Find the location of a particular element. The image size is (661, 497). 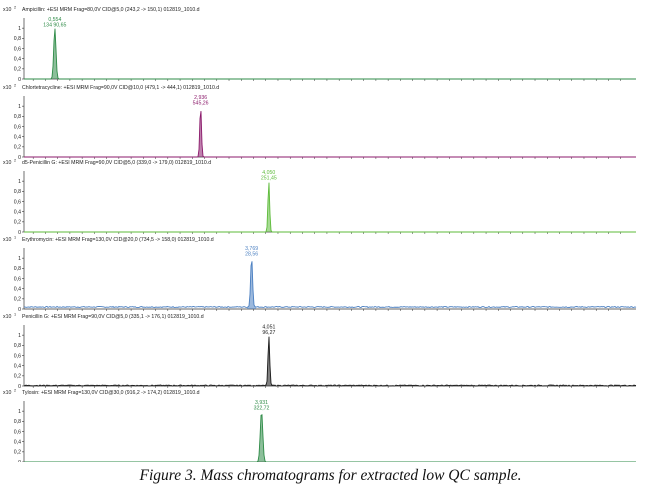

peak-rt-label: 2,936 is located at coordinates (200, 98).